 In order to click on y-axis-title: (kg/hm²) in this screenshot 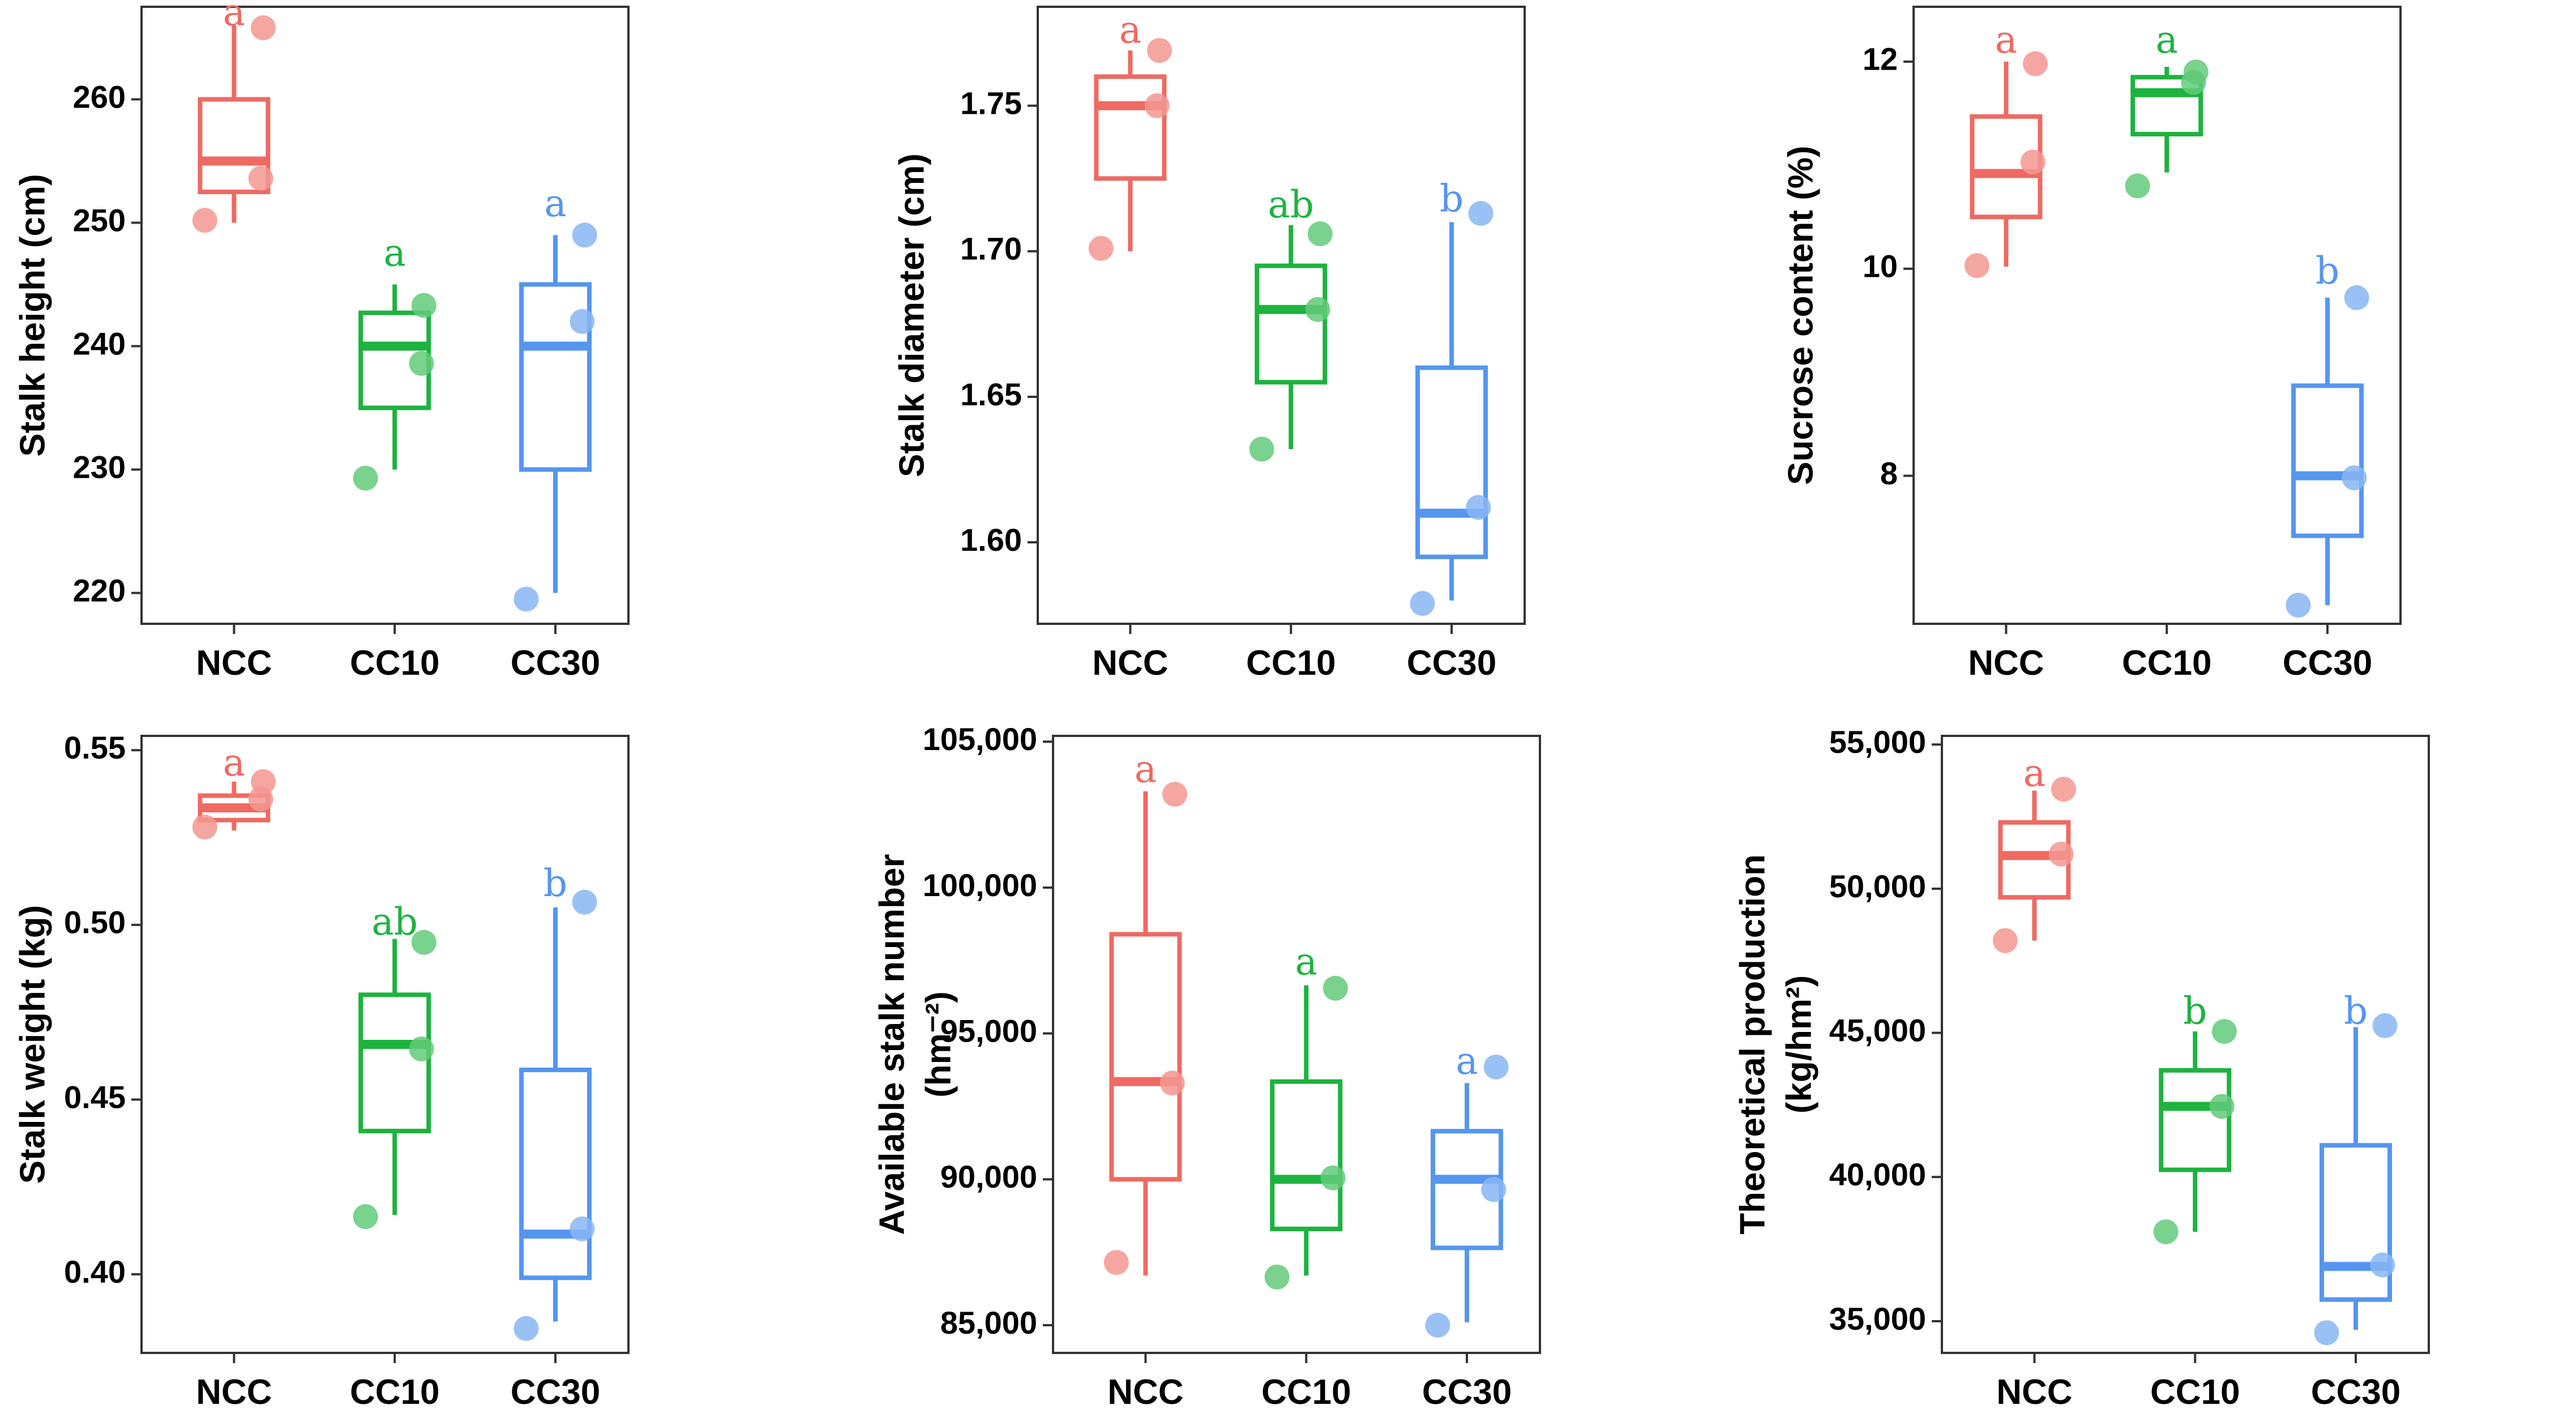, I will do `click(1798, 1044)`.